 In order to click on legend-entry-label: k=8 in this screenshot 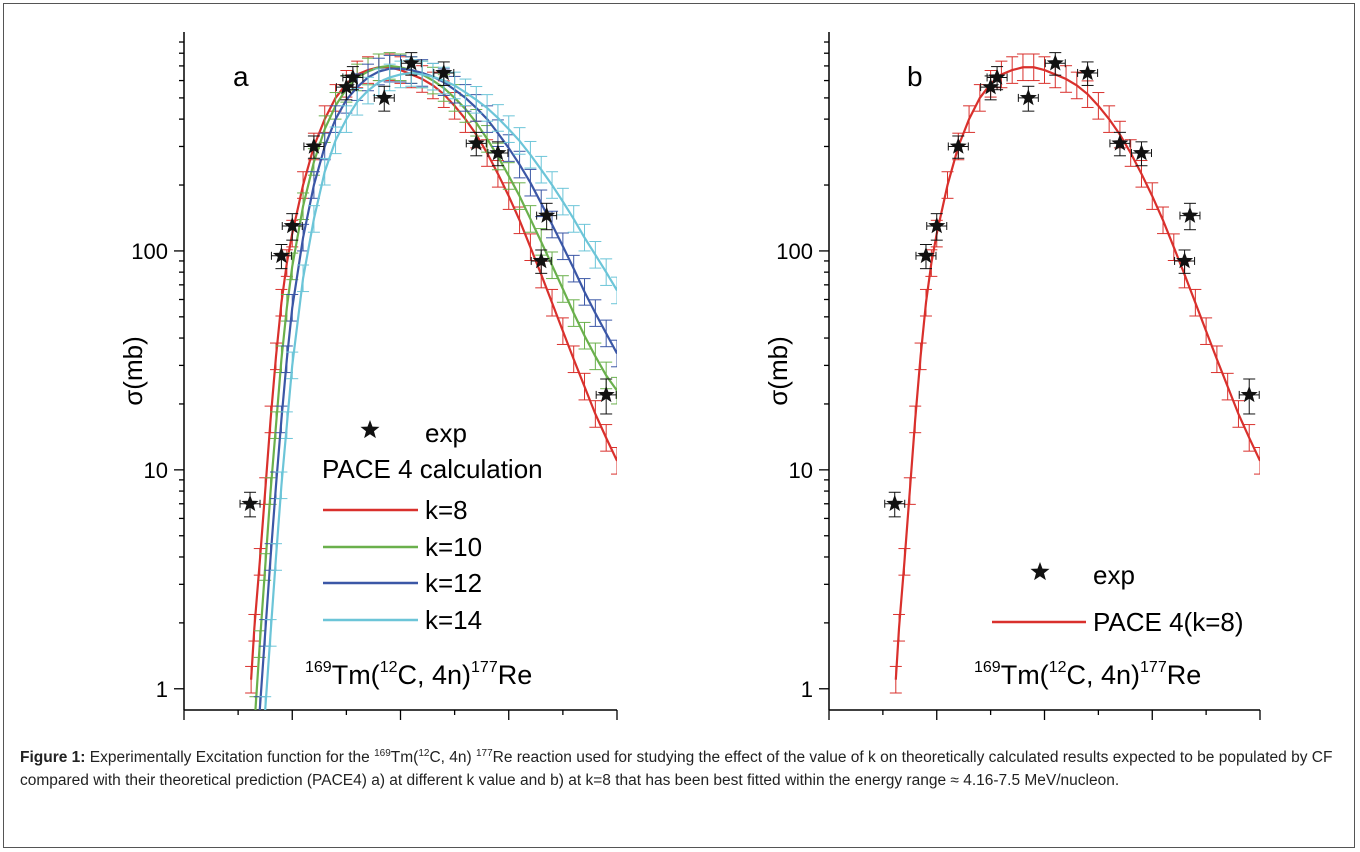, I will do `click(446, 510)`.